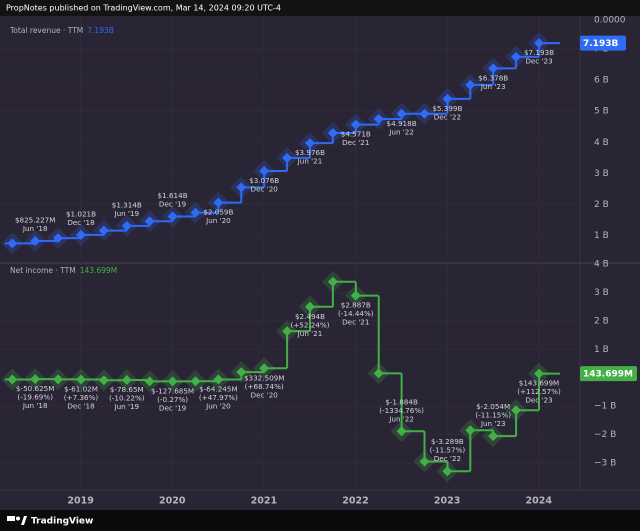  I want to click on x-tick-label: 2019, so click(80, 501).